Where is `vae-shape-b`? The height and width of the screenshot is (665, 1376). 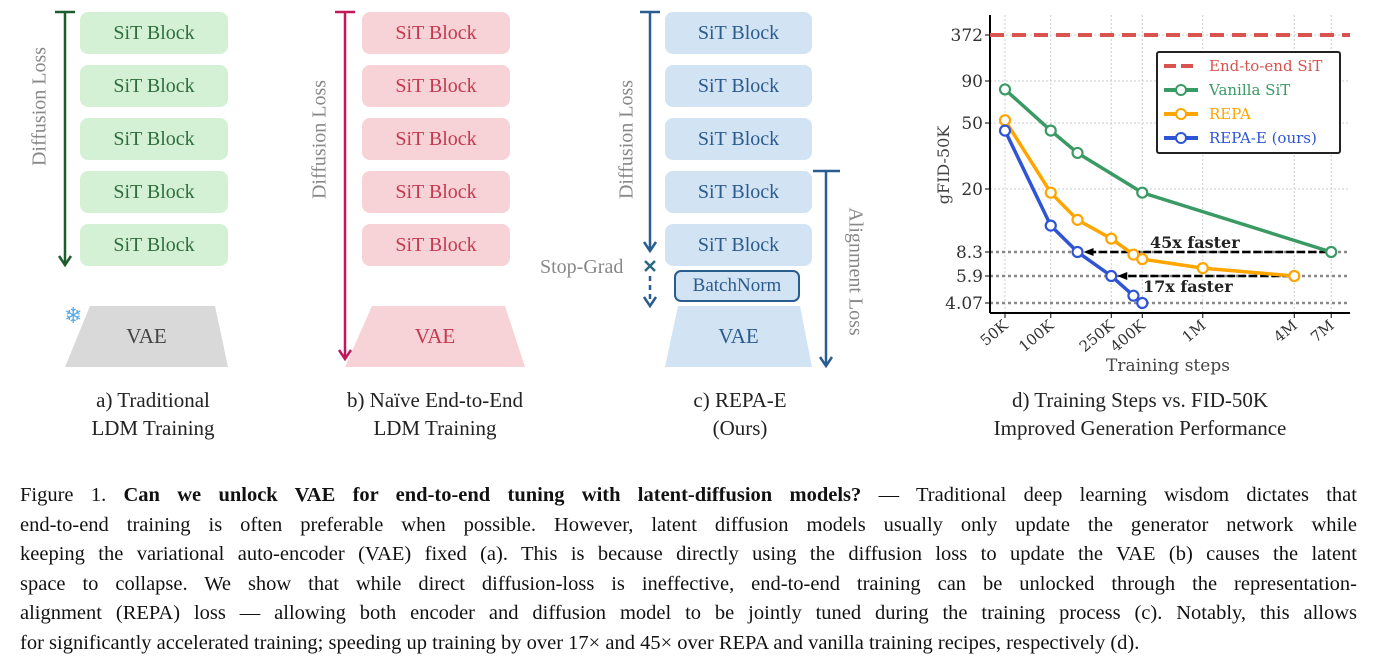
vae-shape-b is located at coordinates (435, 336).